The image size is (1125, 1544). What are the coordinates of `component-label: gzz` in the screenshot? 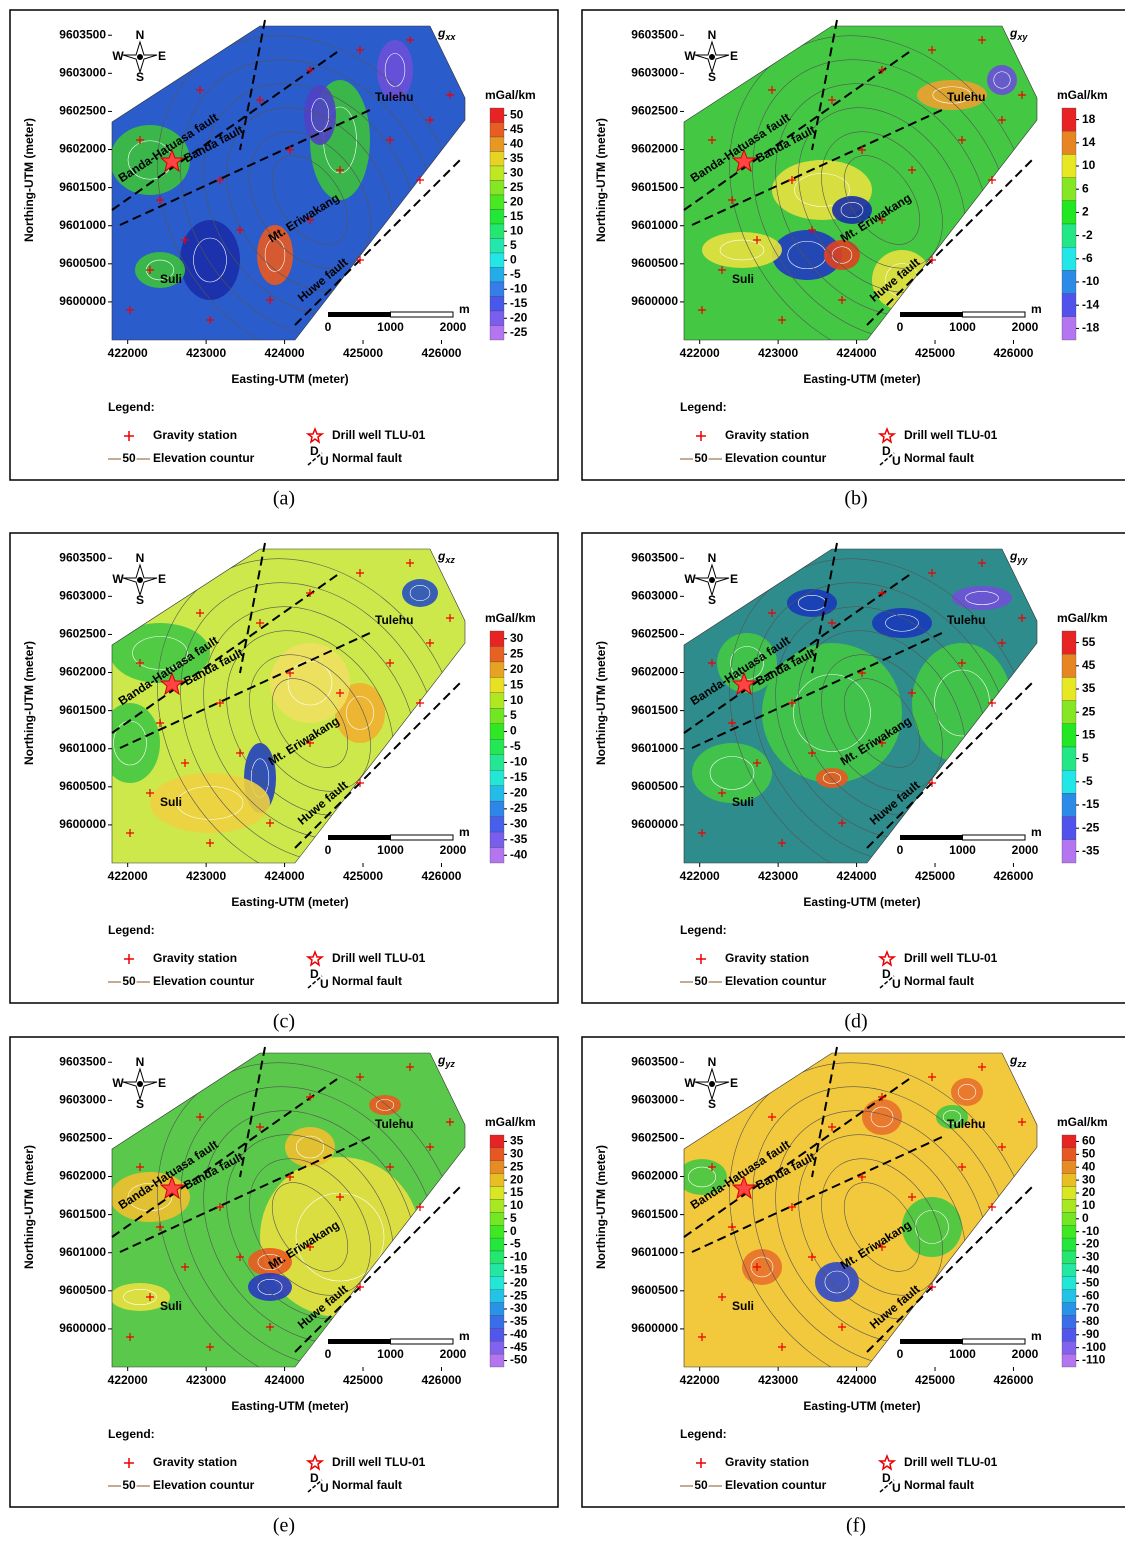 It's located at (1018, 1061).